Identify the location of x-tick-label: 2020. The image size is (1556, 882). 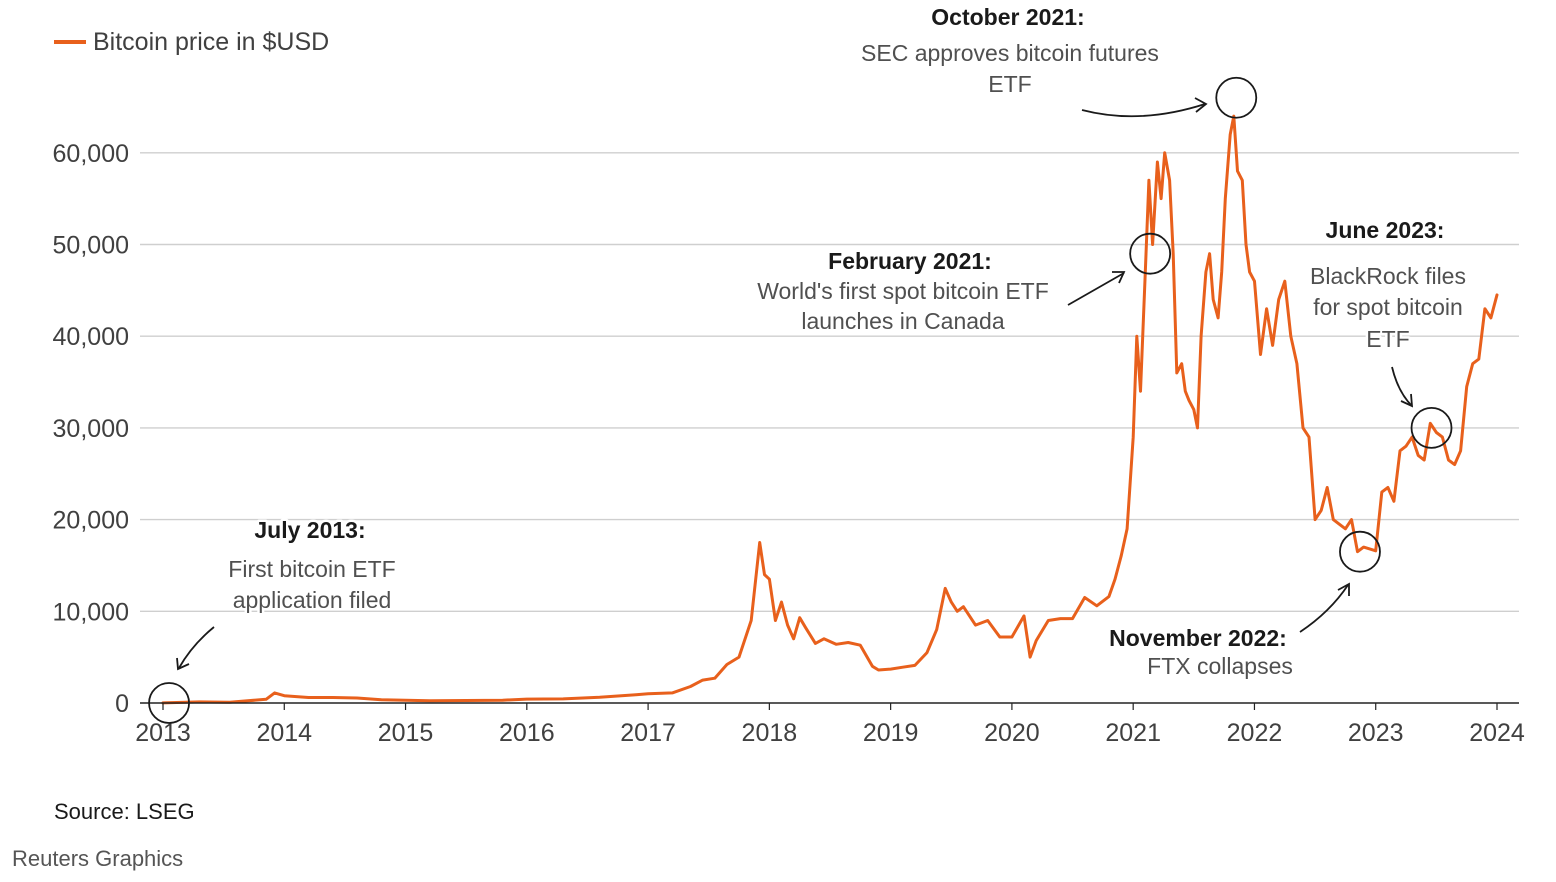
(1012, 733).